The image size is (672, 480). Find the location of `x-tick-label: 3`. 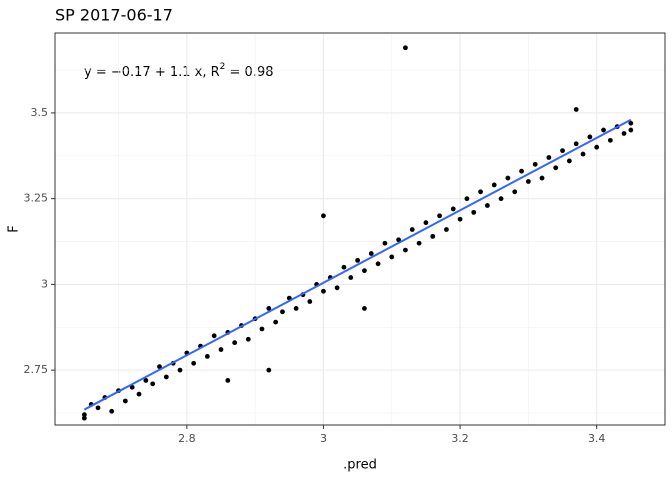

x-tick-label: 3 is located at coordinates (323, 438).